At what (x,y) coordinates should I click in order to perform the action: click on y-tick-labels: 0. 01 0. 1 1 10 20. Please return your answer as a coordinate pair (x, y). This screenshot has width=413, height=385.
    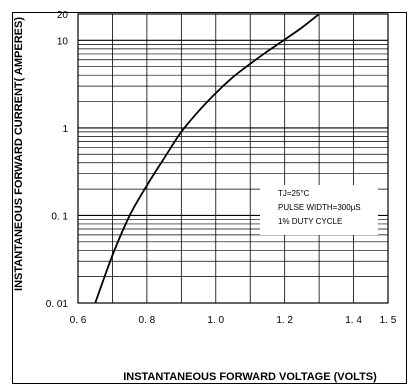
    Looking at the image, I should click on (57, 160).